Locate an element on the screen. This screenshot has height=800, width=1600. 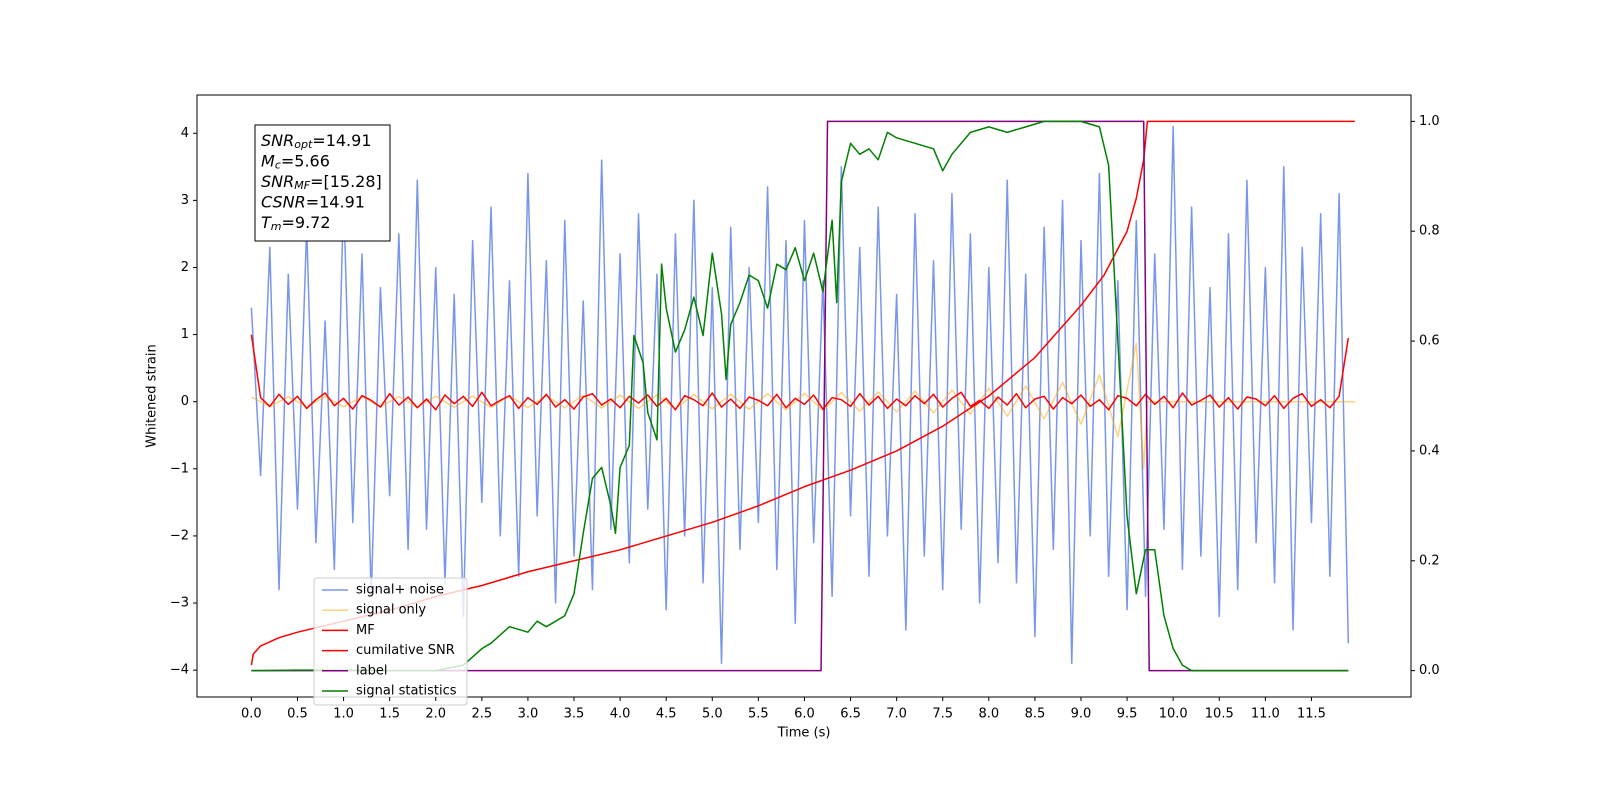
x-tick-label: 7.0 is located at coordinates (896, 714).